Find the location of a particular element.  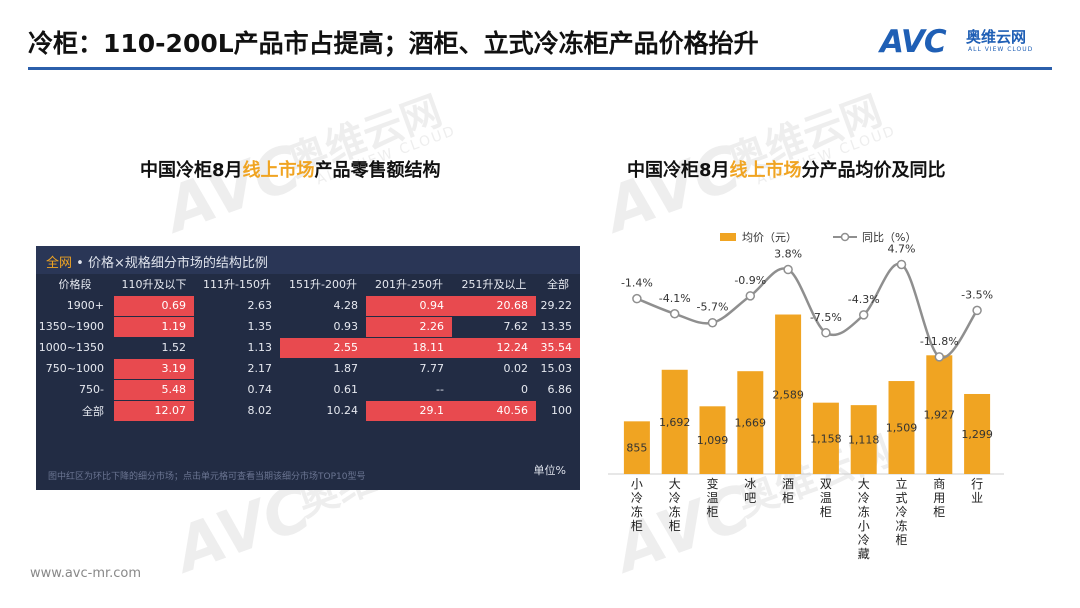

legend-line-label: 同比（%） is located at coordinates (889, 237).